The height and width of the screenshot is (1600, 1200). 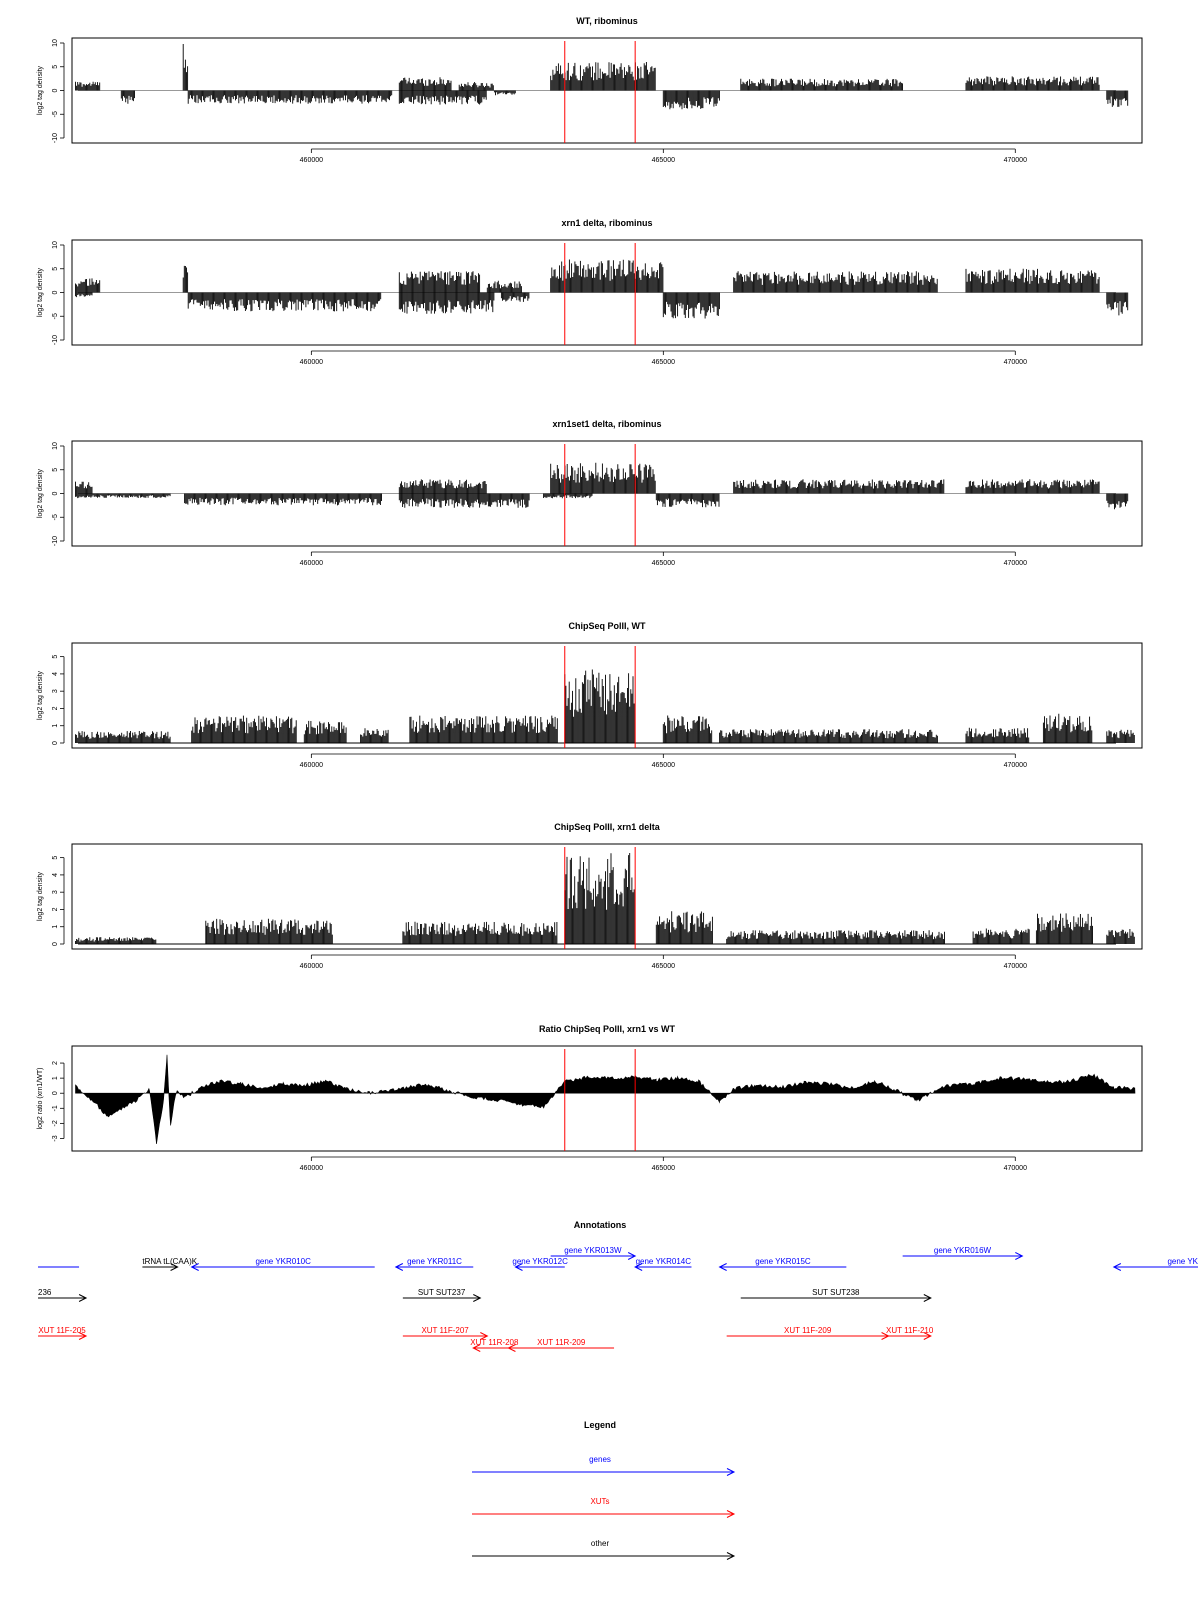 I want to click on legend-item: XUTs, so click(x=604, y=1507).